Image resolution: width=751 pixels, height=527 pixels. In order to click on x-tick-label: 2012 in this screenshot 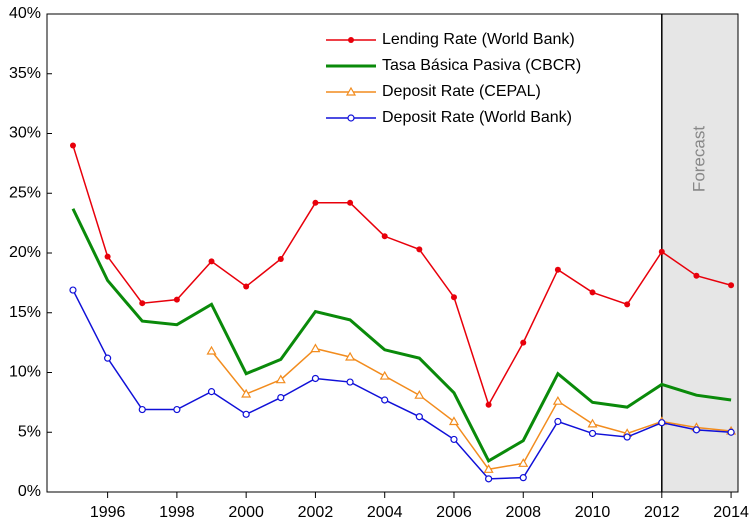, I will do `click(662, 512)`.